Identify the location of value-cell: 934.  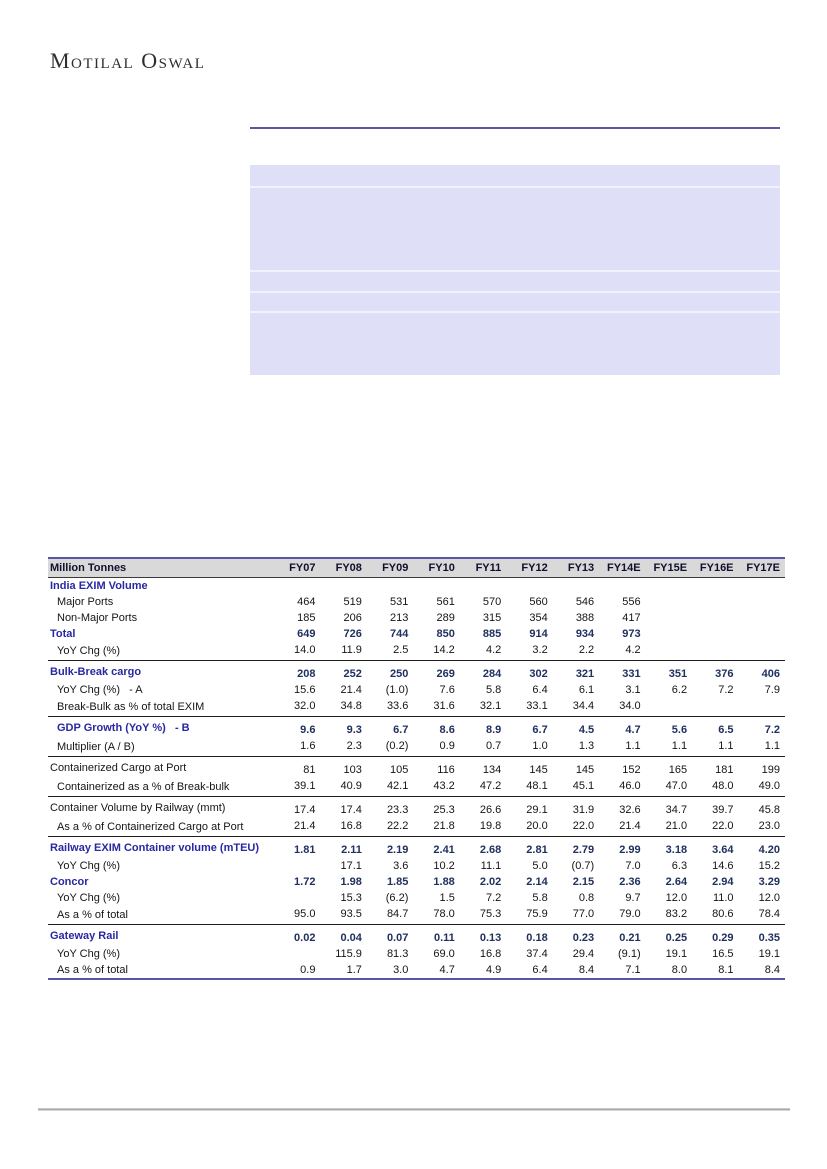
(585, 634).